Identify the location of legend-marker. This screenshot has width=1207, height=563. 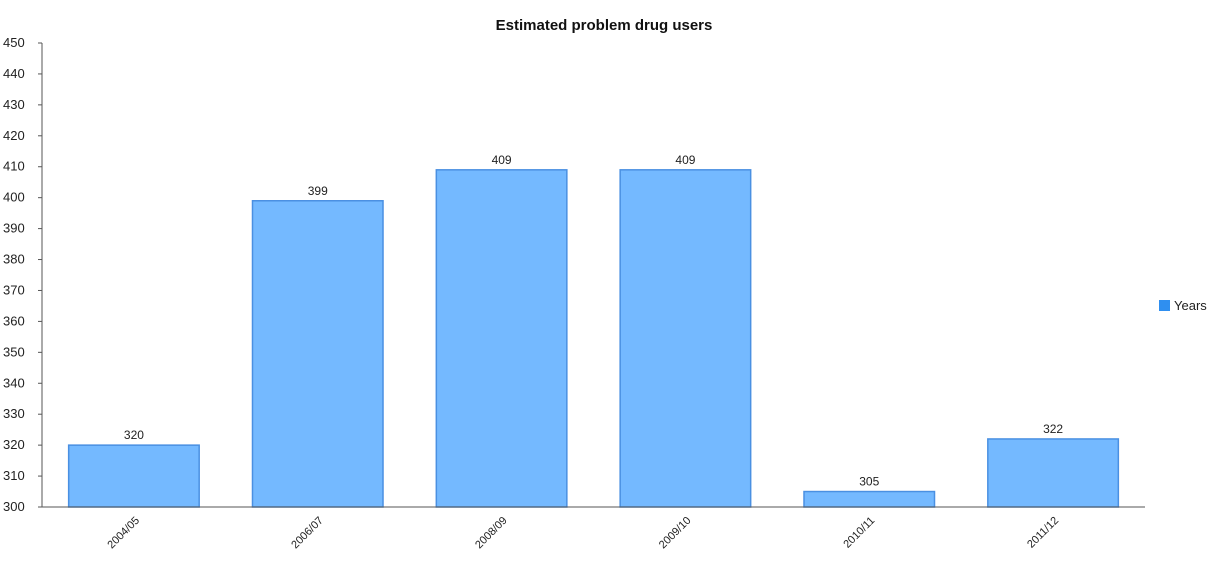
(1164, 305).